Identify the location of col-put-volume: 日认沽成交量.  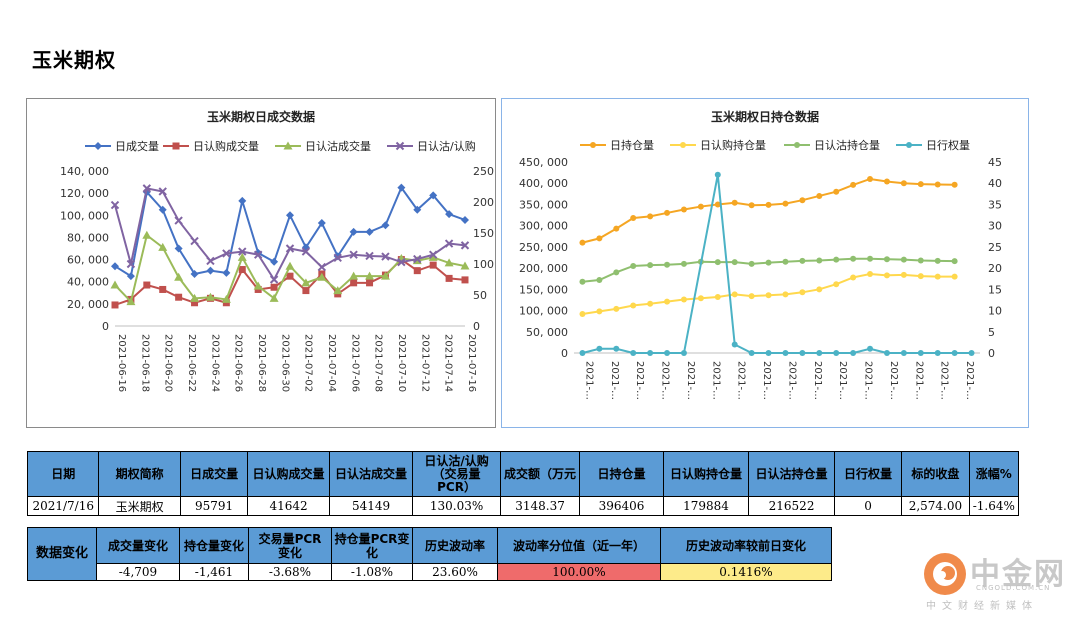
(371, 474).